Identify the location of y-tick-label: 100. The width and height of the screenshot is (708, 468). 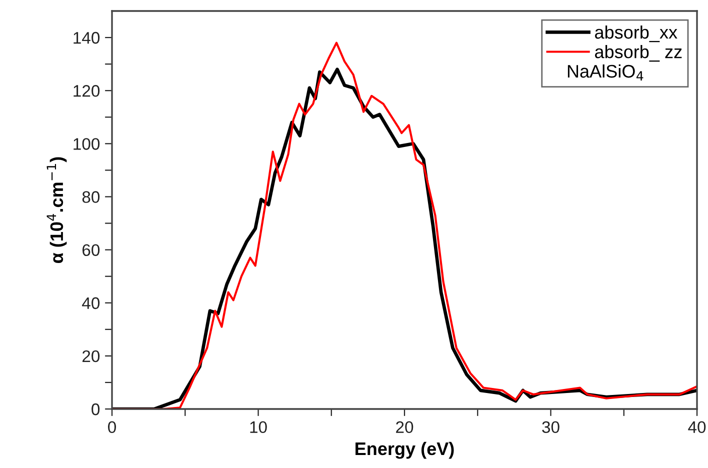
(87, 144).